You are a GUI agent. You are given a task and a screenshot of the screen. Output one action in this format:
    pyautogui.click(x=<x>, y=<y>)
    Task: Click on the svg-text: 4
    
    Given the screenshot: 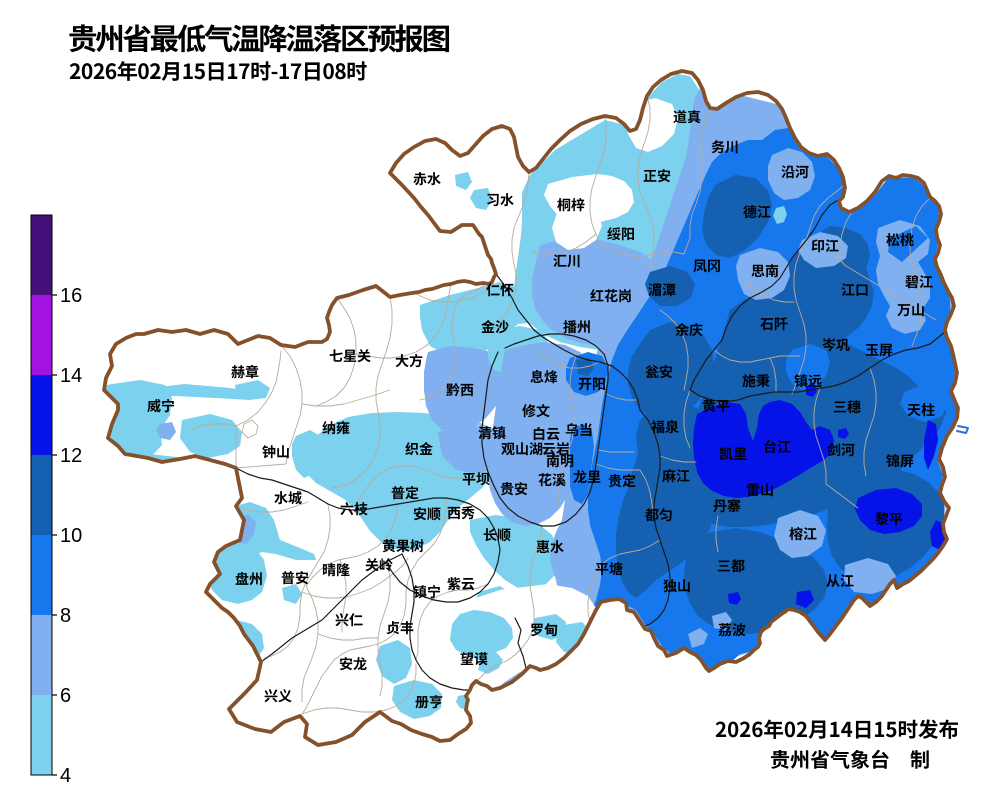 What is the action you would take?
    pyautogui.click(x=65, y=776)
    